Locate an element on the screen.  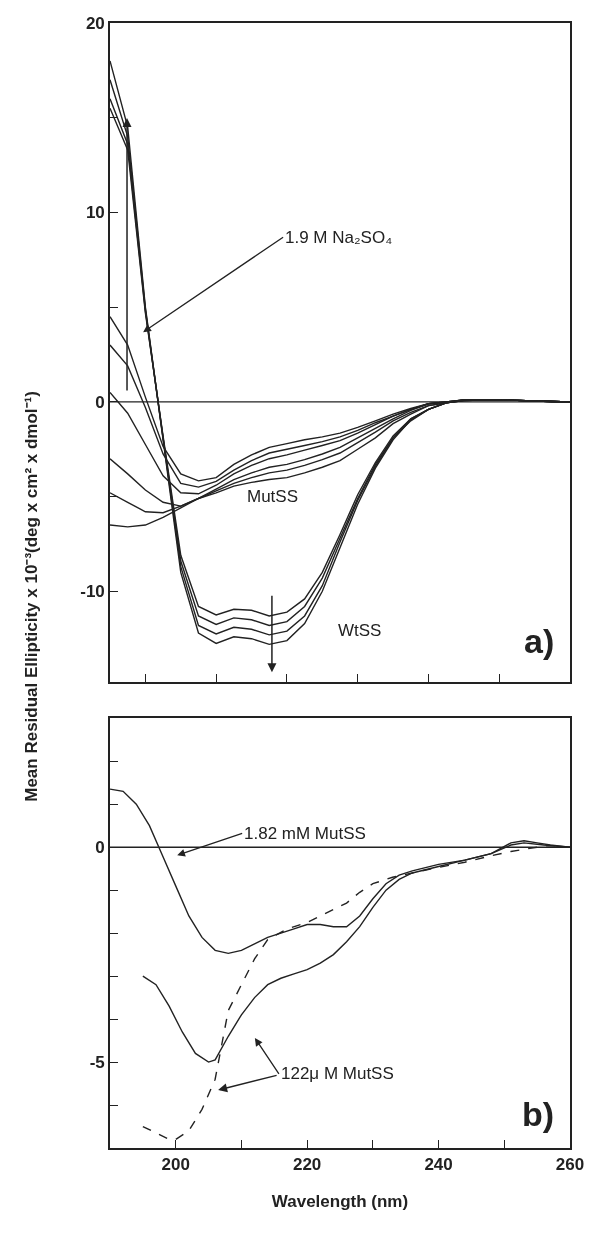
x-tick-label: 220 is located at coordinates (307, 1165).